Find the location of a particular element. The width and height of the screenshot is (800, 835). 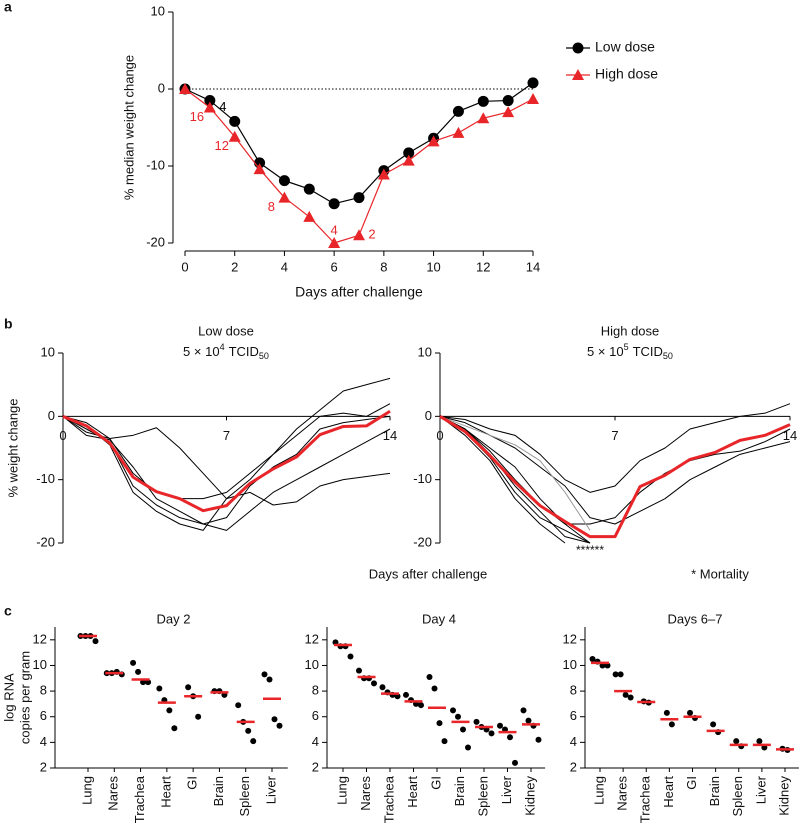

legend-marker is located at coordinates (578, 48).